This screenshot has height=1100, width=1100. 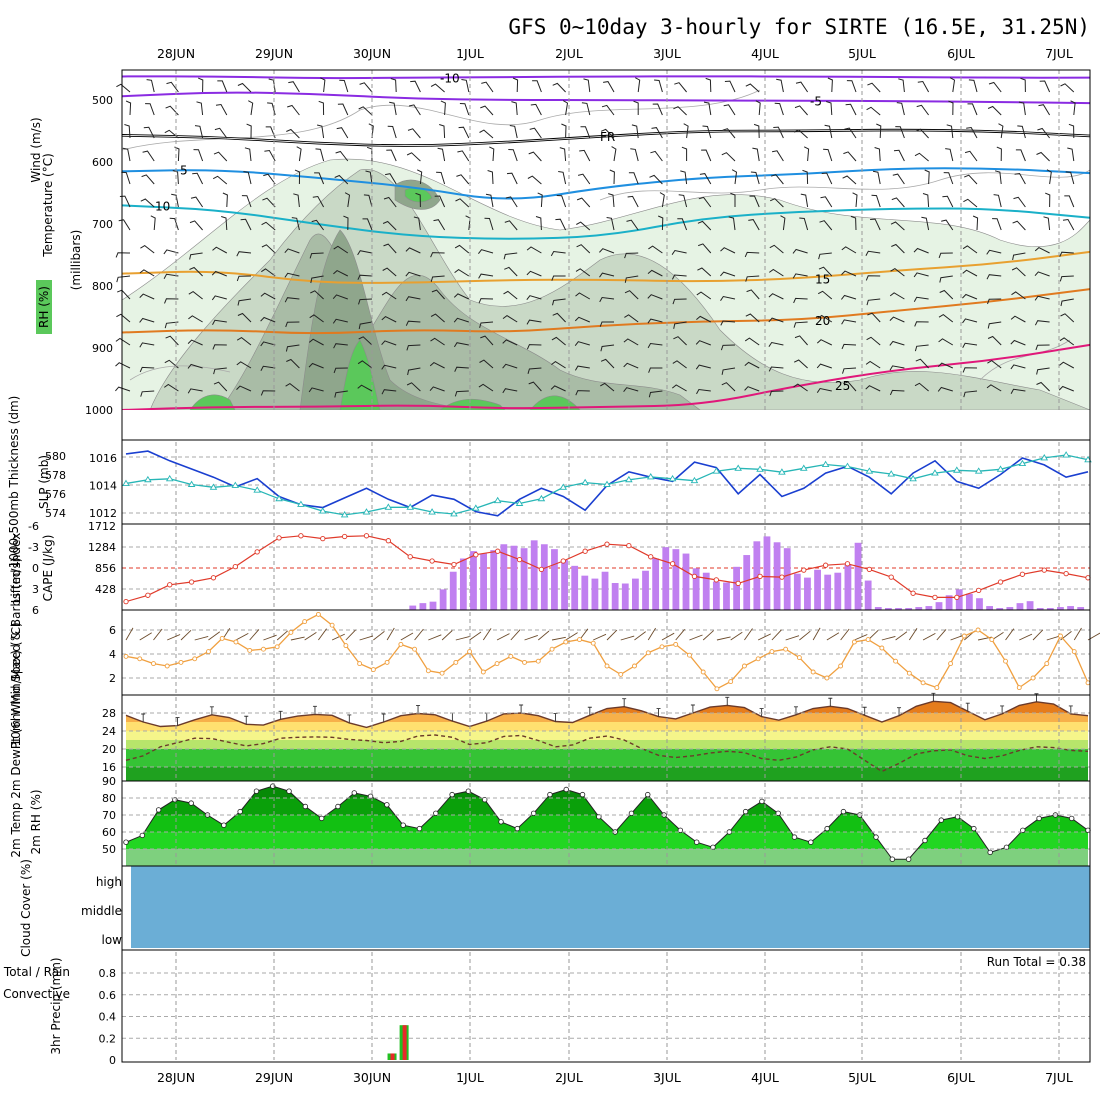 What do you see at coordinates (404, 1042) in the screenshot?
I see `precip-convective-bar` at bounding box center [404, 1042].